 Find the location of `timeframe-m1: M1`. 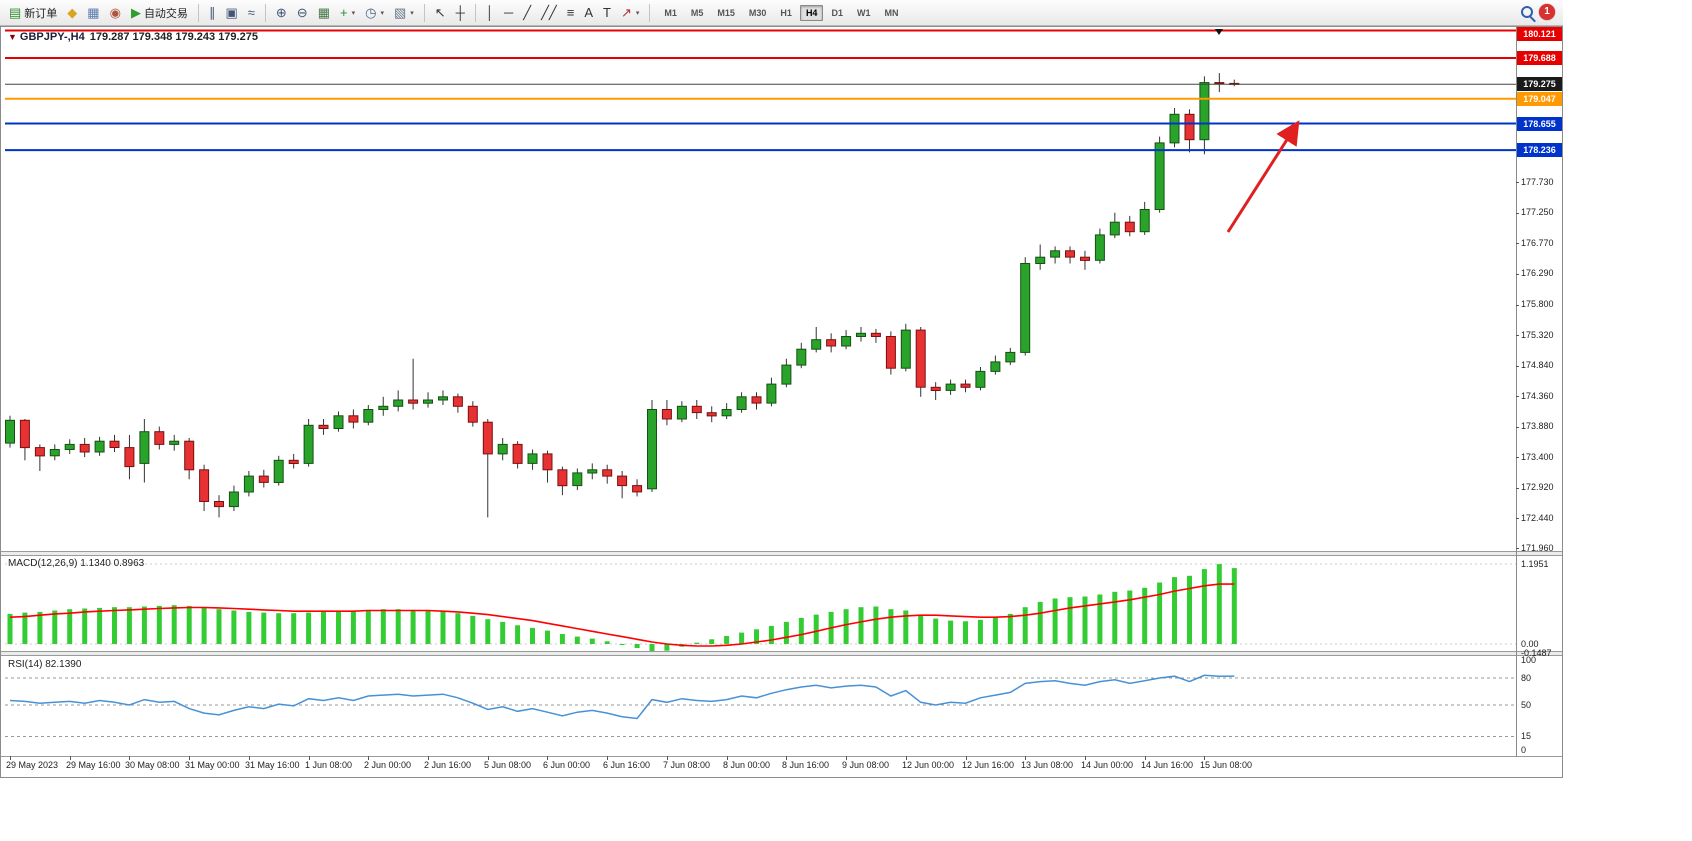

timeframe-m1: M1 is located at coordinates (670, 12).